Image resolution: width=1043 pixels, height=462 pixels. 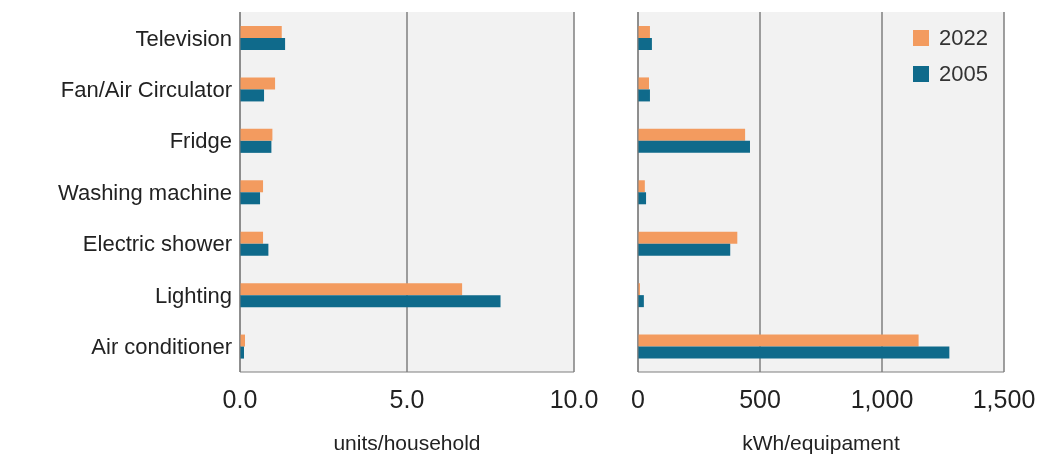 What do you see at coordinates (574, 398) in the screenshot?
I see `x-tick-label: 10.0` at bounding box center [574, 398].